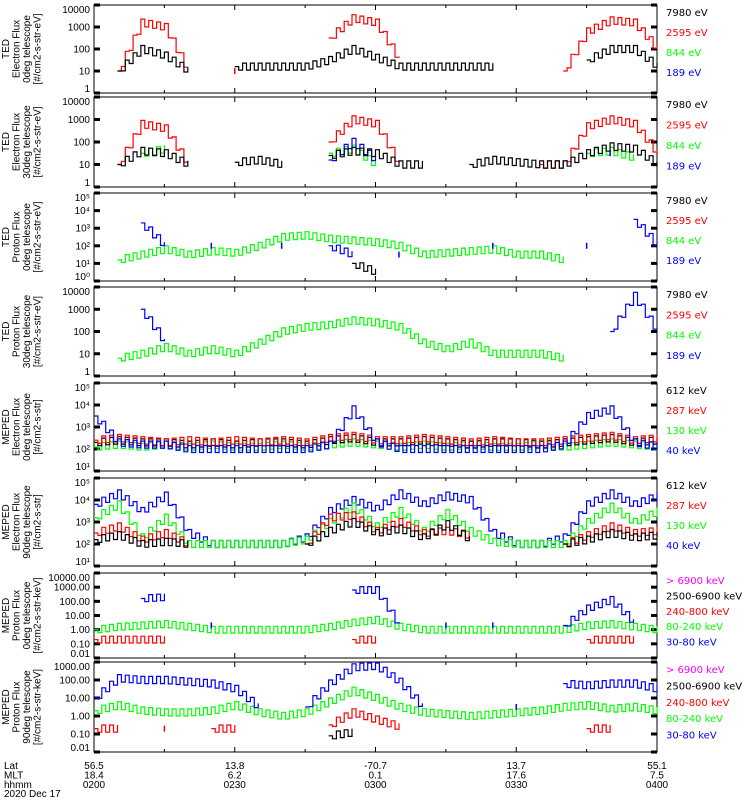 This screenshot has width=750, height=800. Describe the element at coordinates (704, 686) in the screenshot. I see `legend-entry: 2500-6900 keV` at that location.